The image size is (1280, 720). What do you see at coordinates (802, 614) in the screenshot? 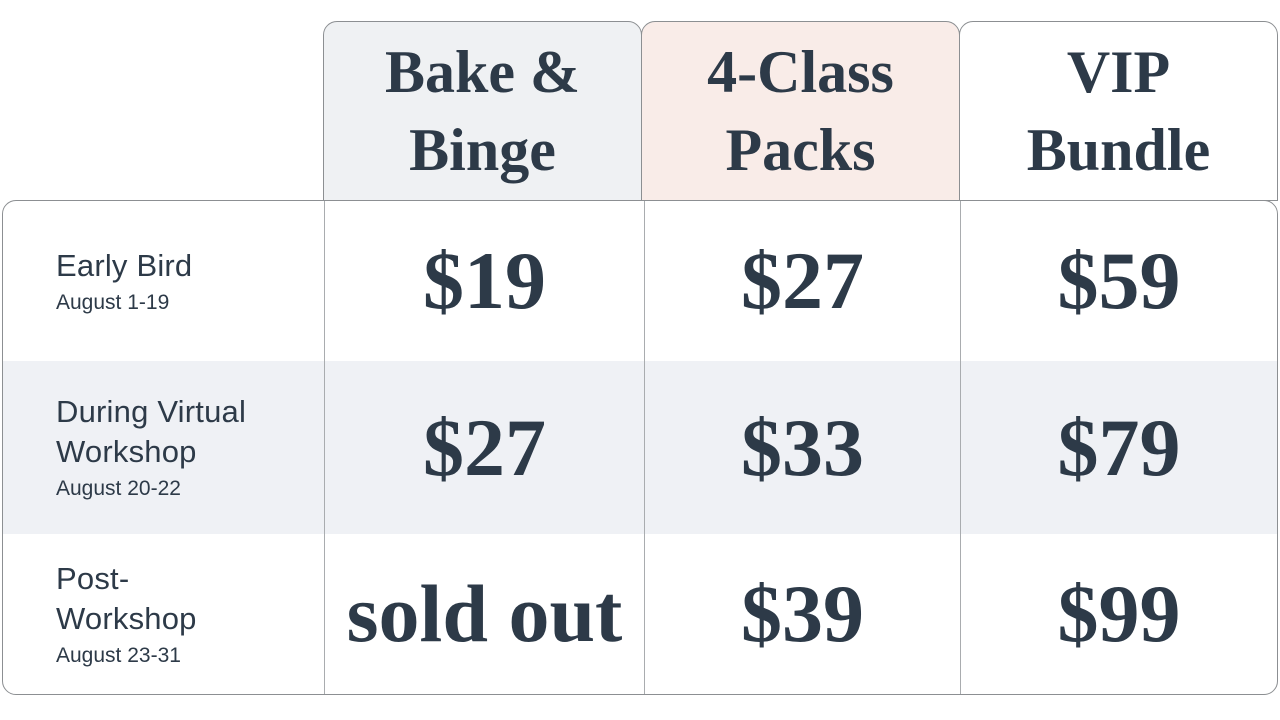
I see `price-post-workshop-4-class-packs: $39` at bounding box center [802, 614].